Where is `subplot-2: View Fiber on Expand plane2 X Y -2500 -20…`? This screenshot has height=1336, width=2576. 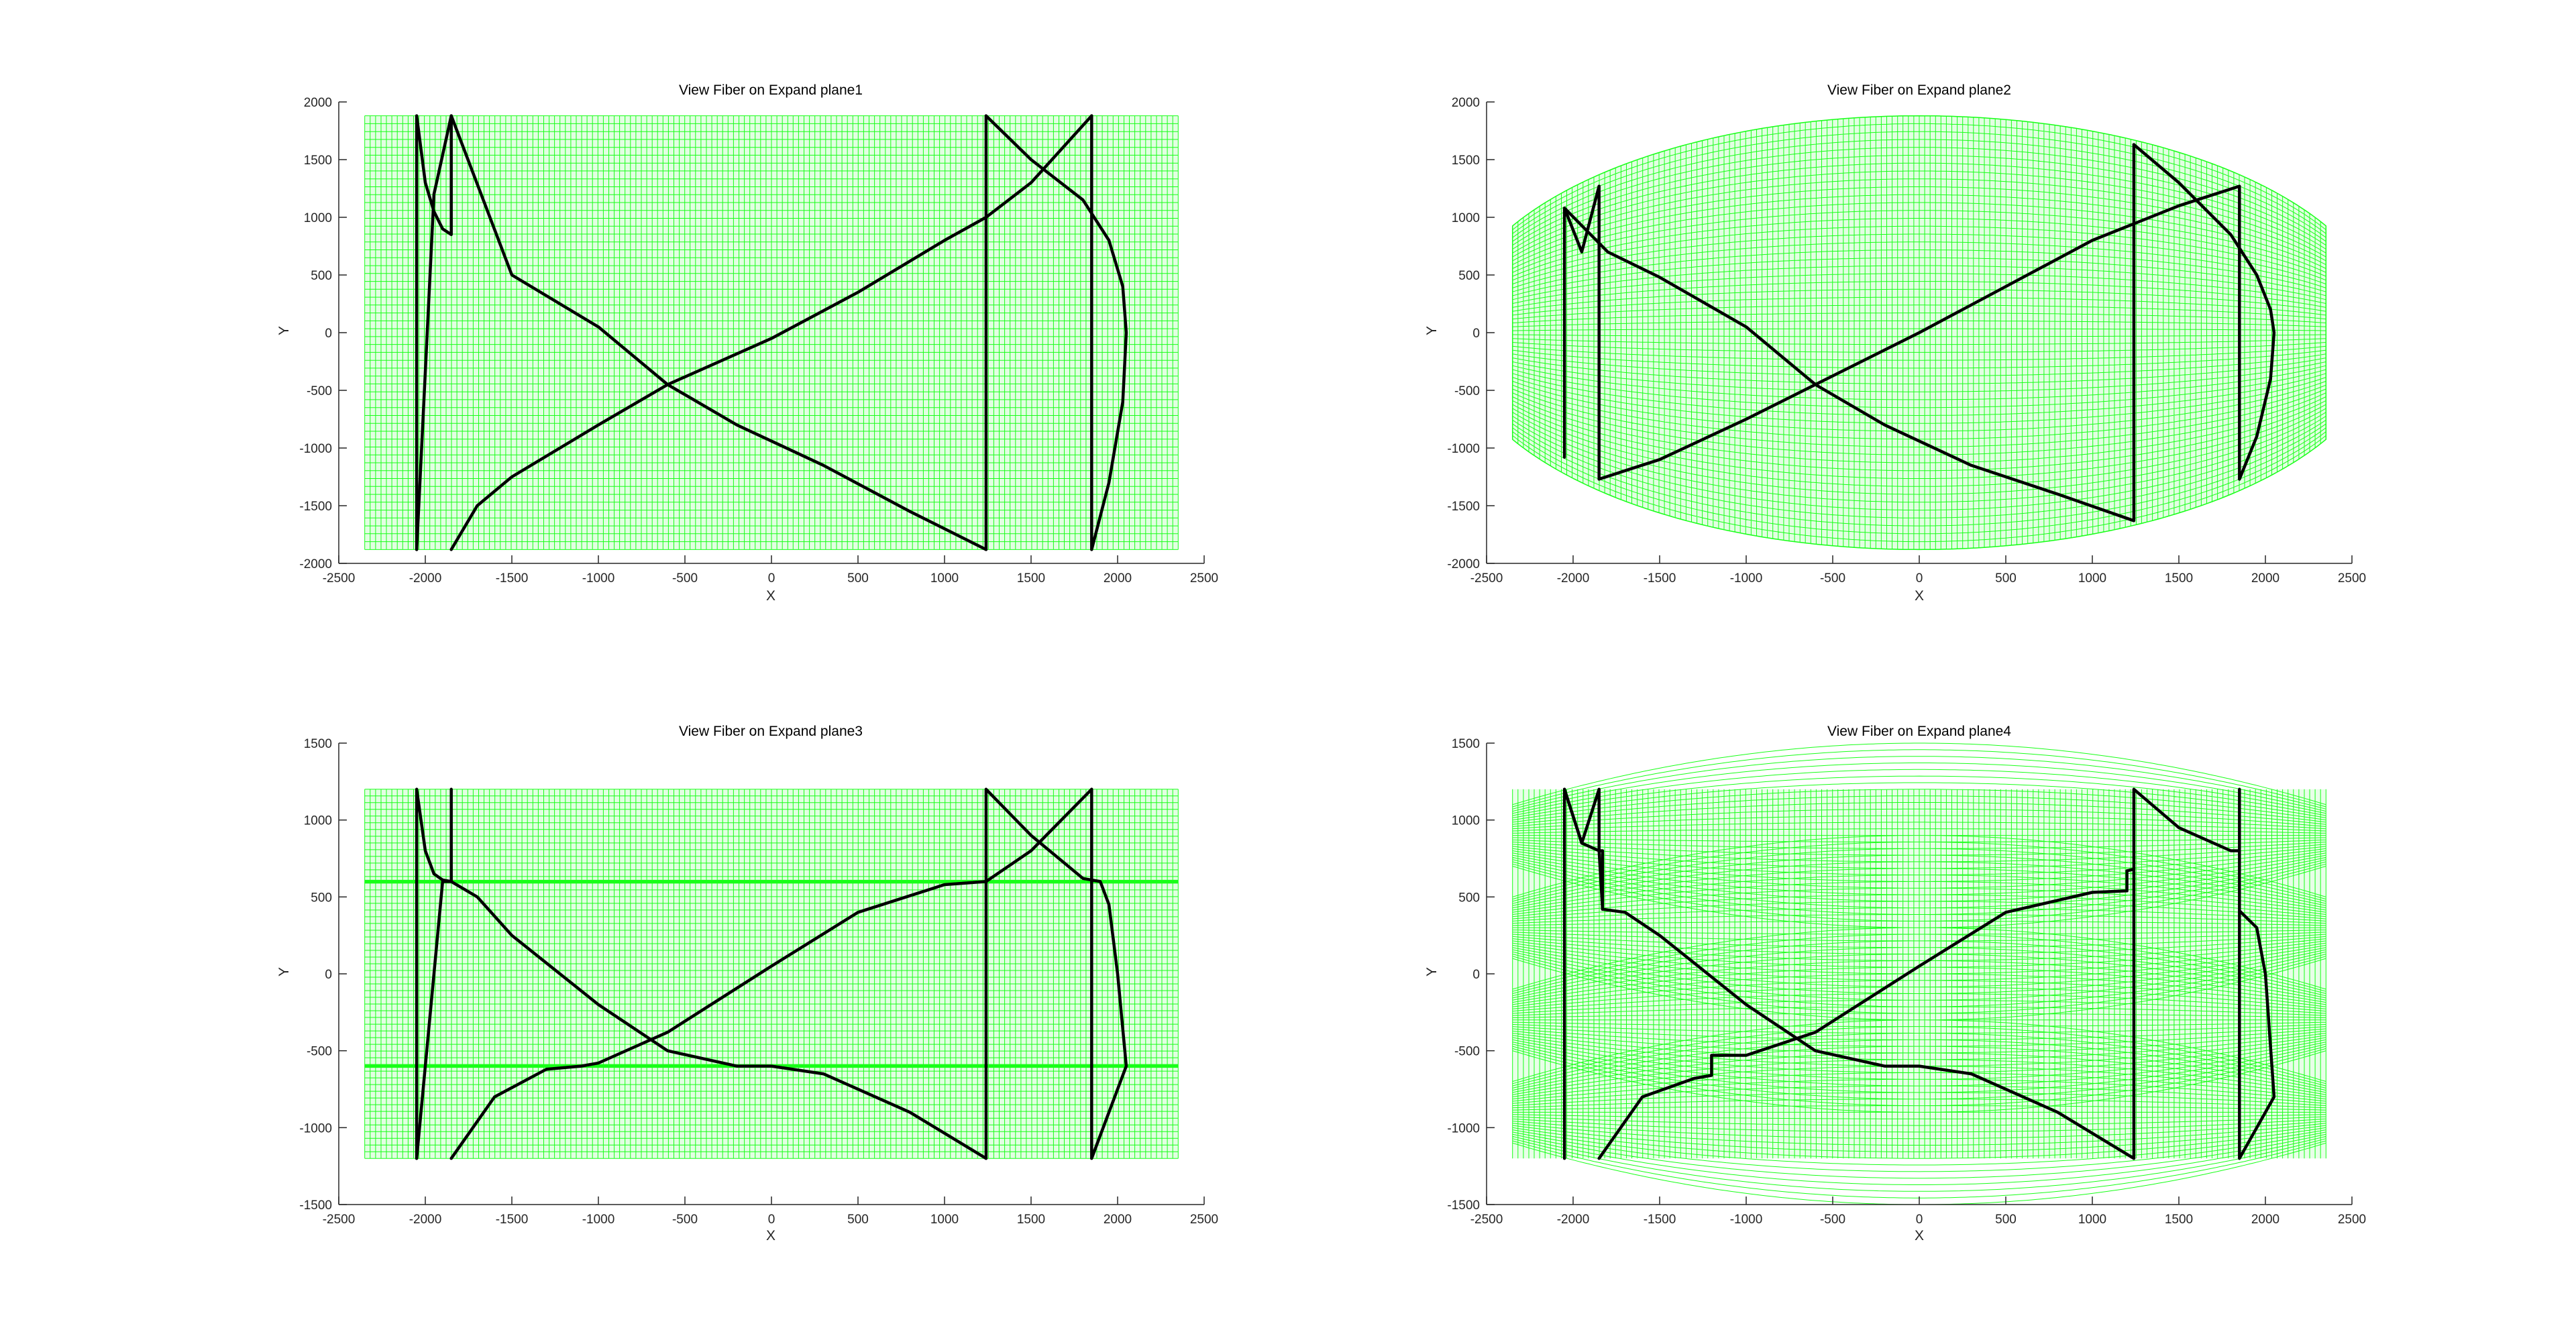
subplot-2: View Fiber on Expand plane2 X Y -2500 -20… is located at coordinates (1895, 343).